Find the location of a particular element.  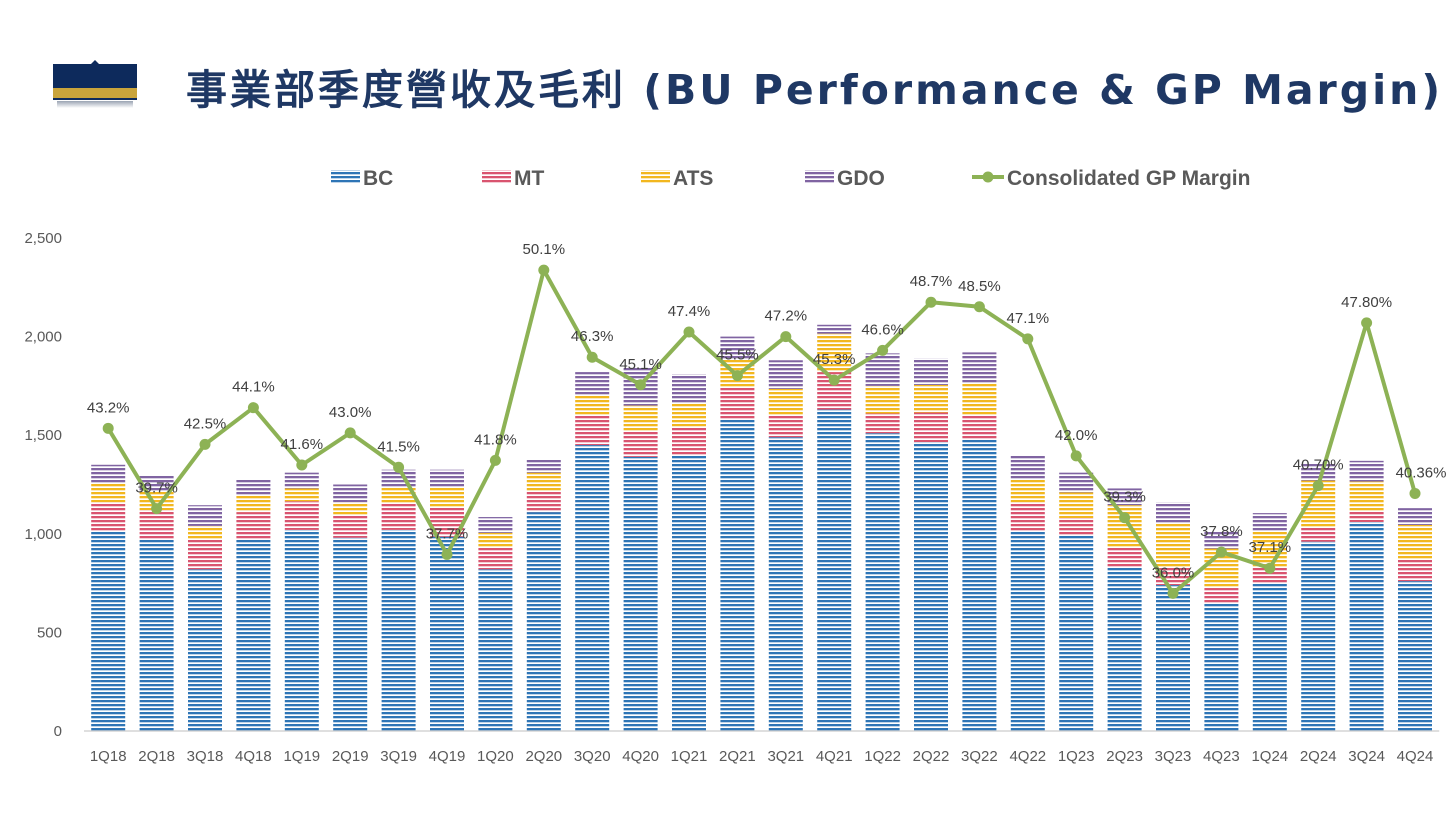

gp-margin-label: 47.2% is located at coordinates (786, 316).